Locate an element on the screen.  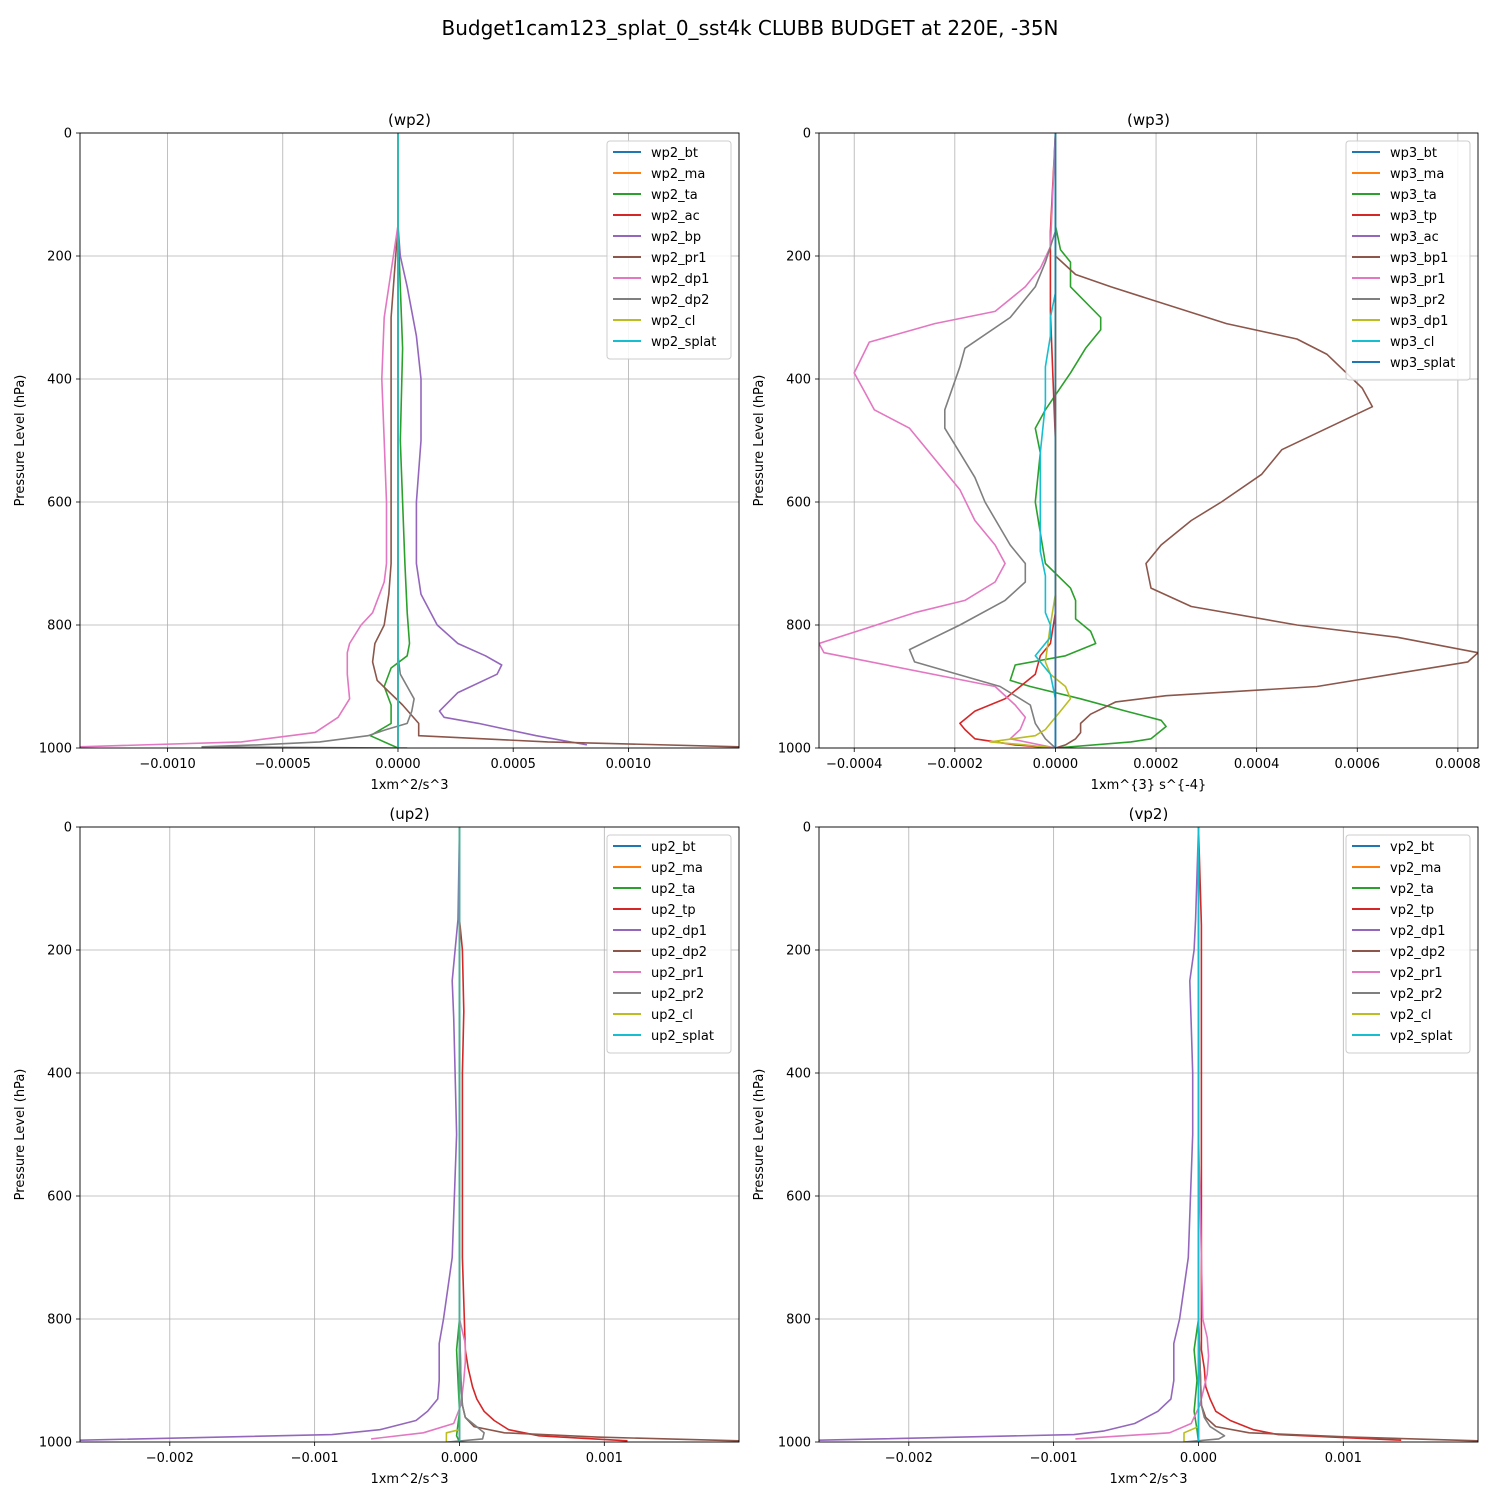
legend-label: wp3_bt is located at coordinates (1413, 153).